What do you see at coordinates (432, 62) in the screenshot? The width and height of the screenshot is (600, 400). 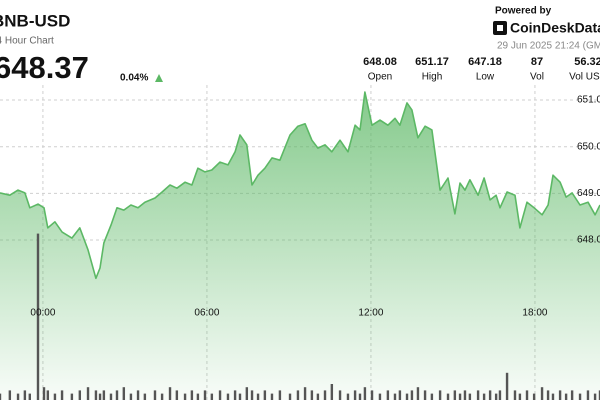 I see `stat-value: 651.17` at bounding box center [432, 62].